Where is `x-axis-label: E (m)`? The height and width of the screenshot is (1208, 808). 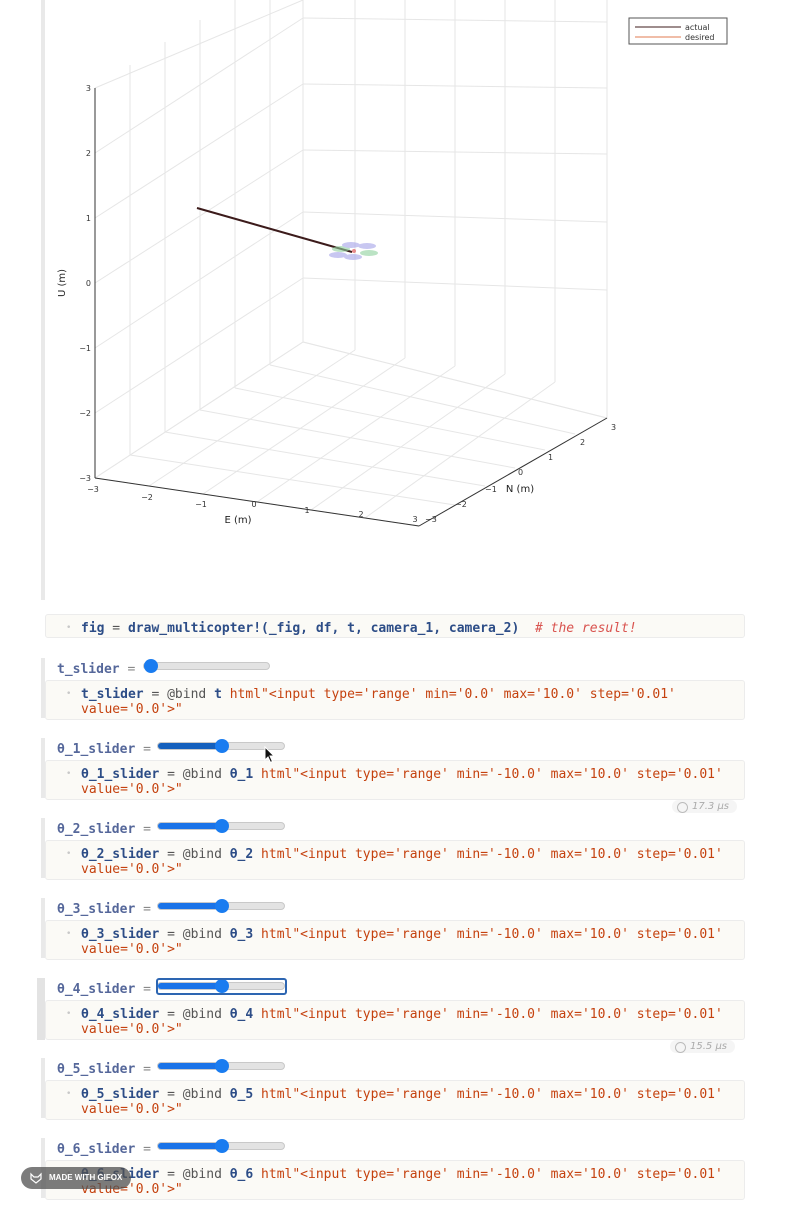
x-axis-label: E (m) is located at coordinates (237, 520).